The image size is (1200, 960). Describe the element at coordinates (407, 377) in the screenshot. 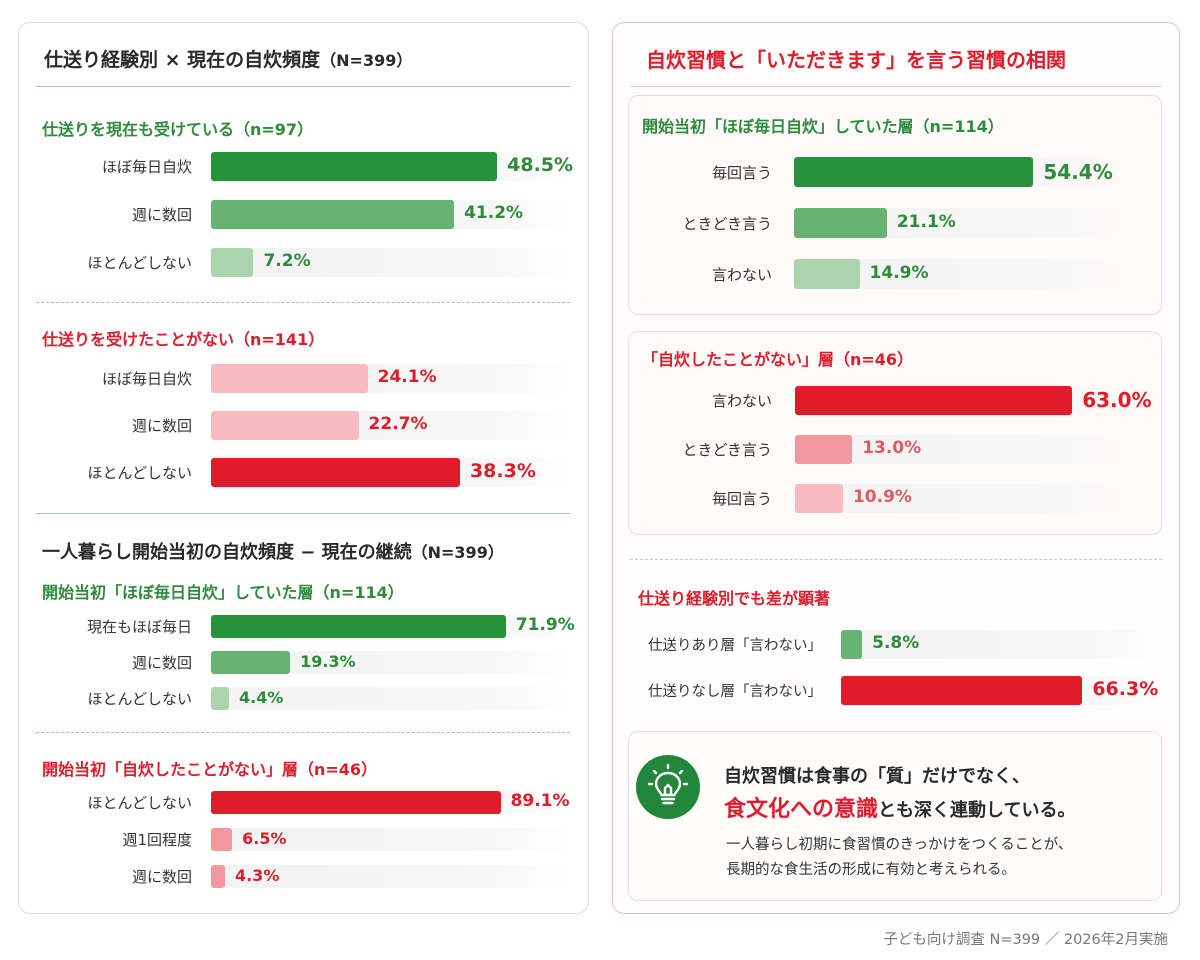

I see `bar-value: 24.1%` at that location.